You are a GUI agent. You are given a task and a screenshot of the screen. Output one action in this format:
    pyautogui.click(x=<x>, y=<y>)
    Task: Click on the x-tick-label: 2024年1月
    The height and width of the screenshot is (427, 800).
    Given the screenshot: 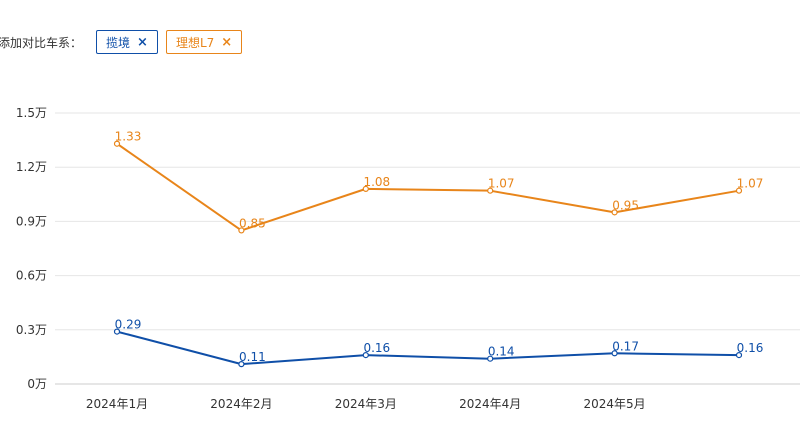 What is the action you would take?
    pyautogui.click(x=117, y=404)
    